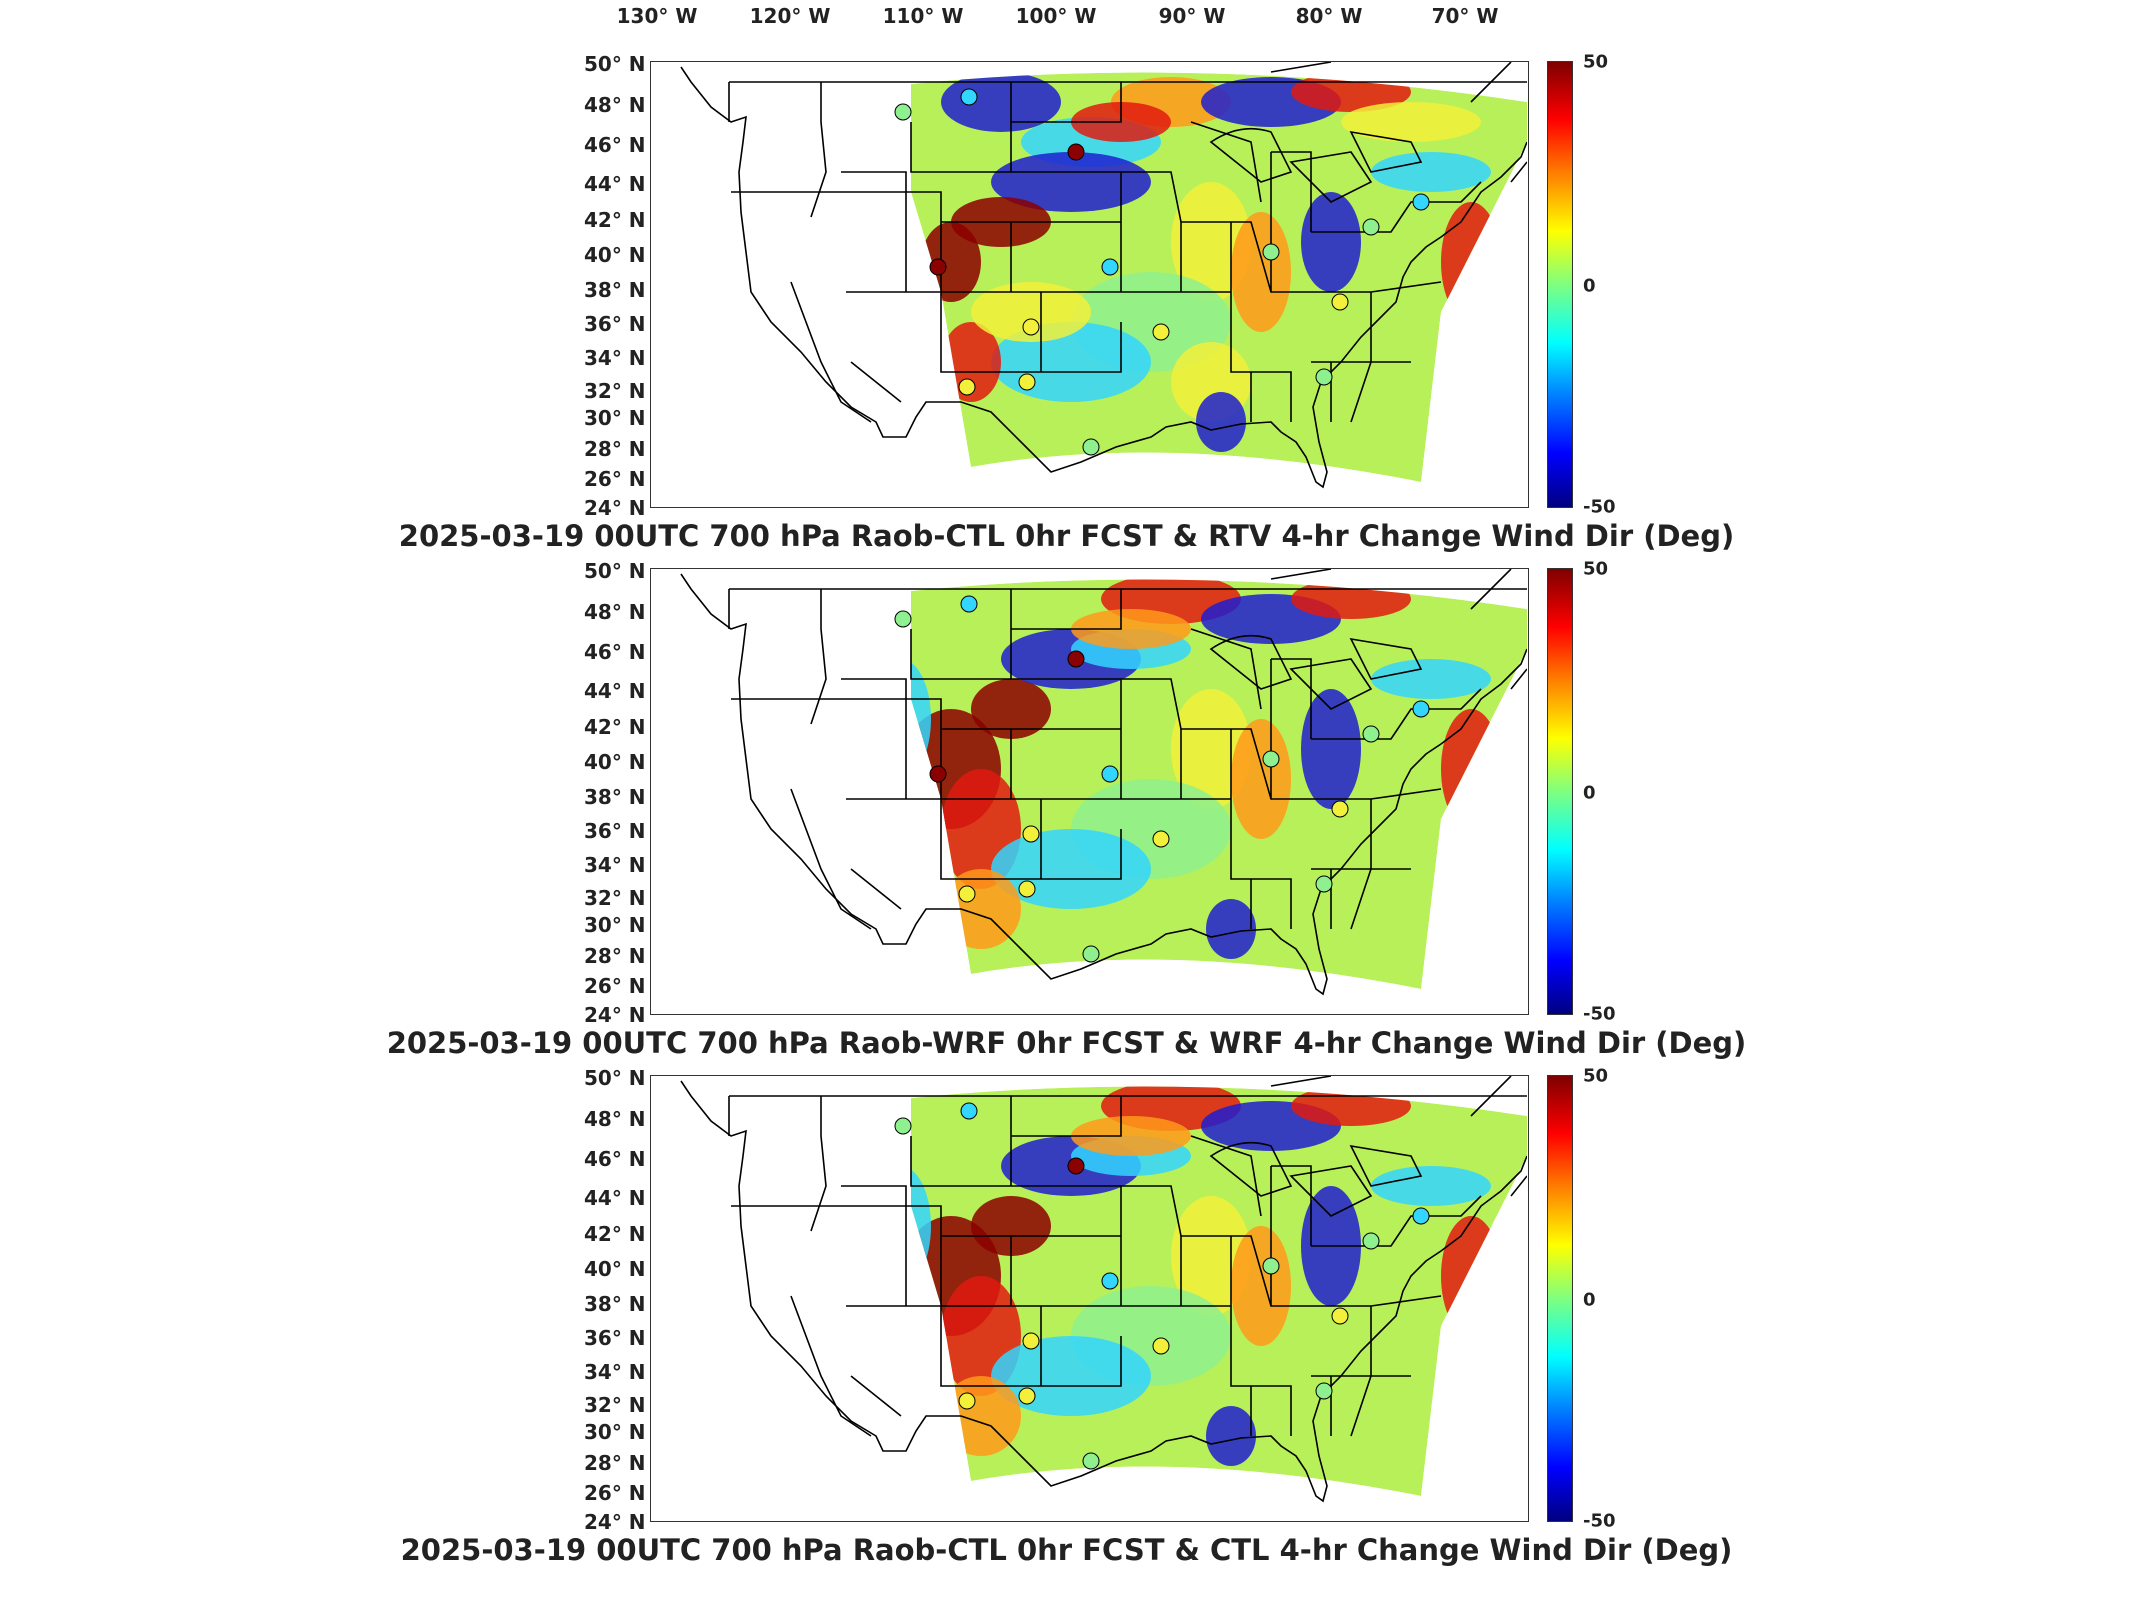 The image size is (2133, 1600). I want to click on lon-label: 130° W, so click(657, 16).